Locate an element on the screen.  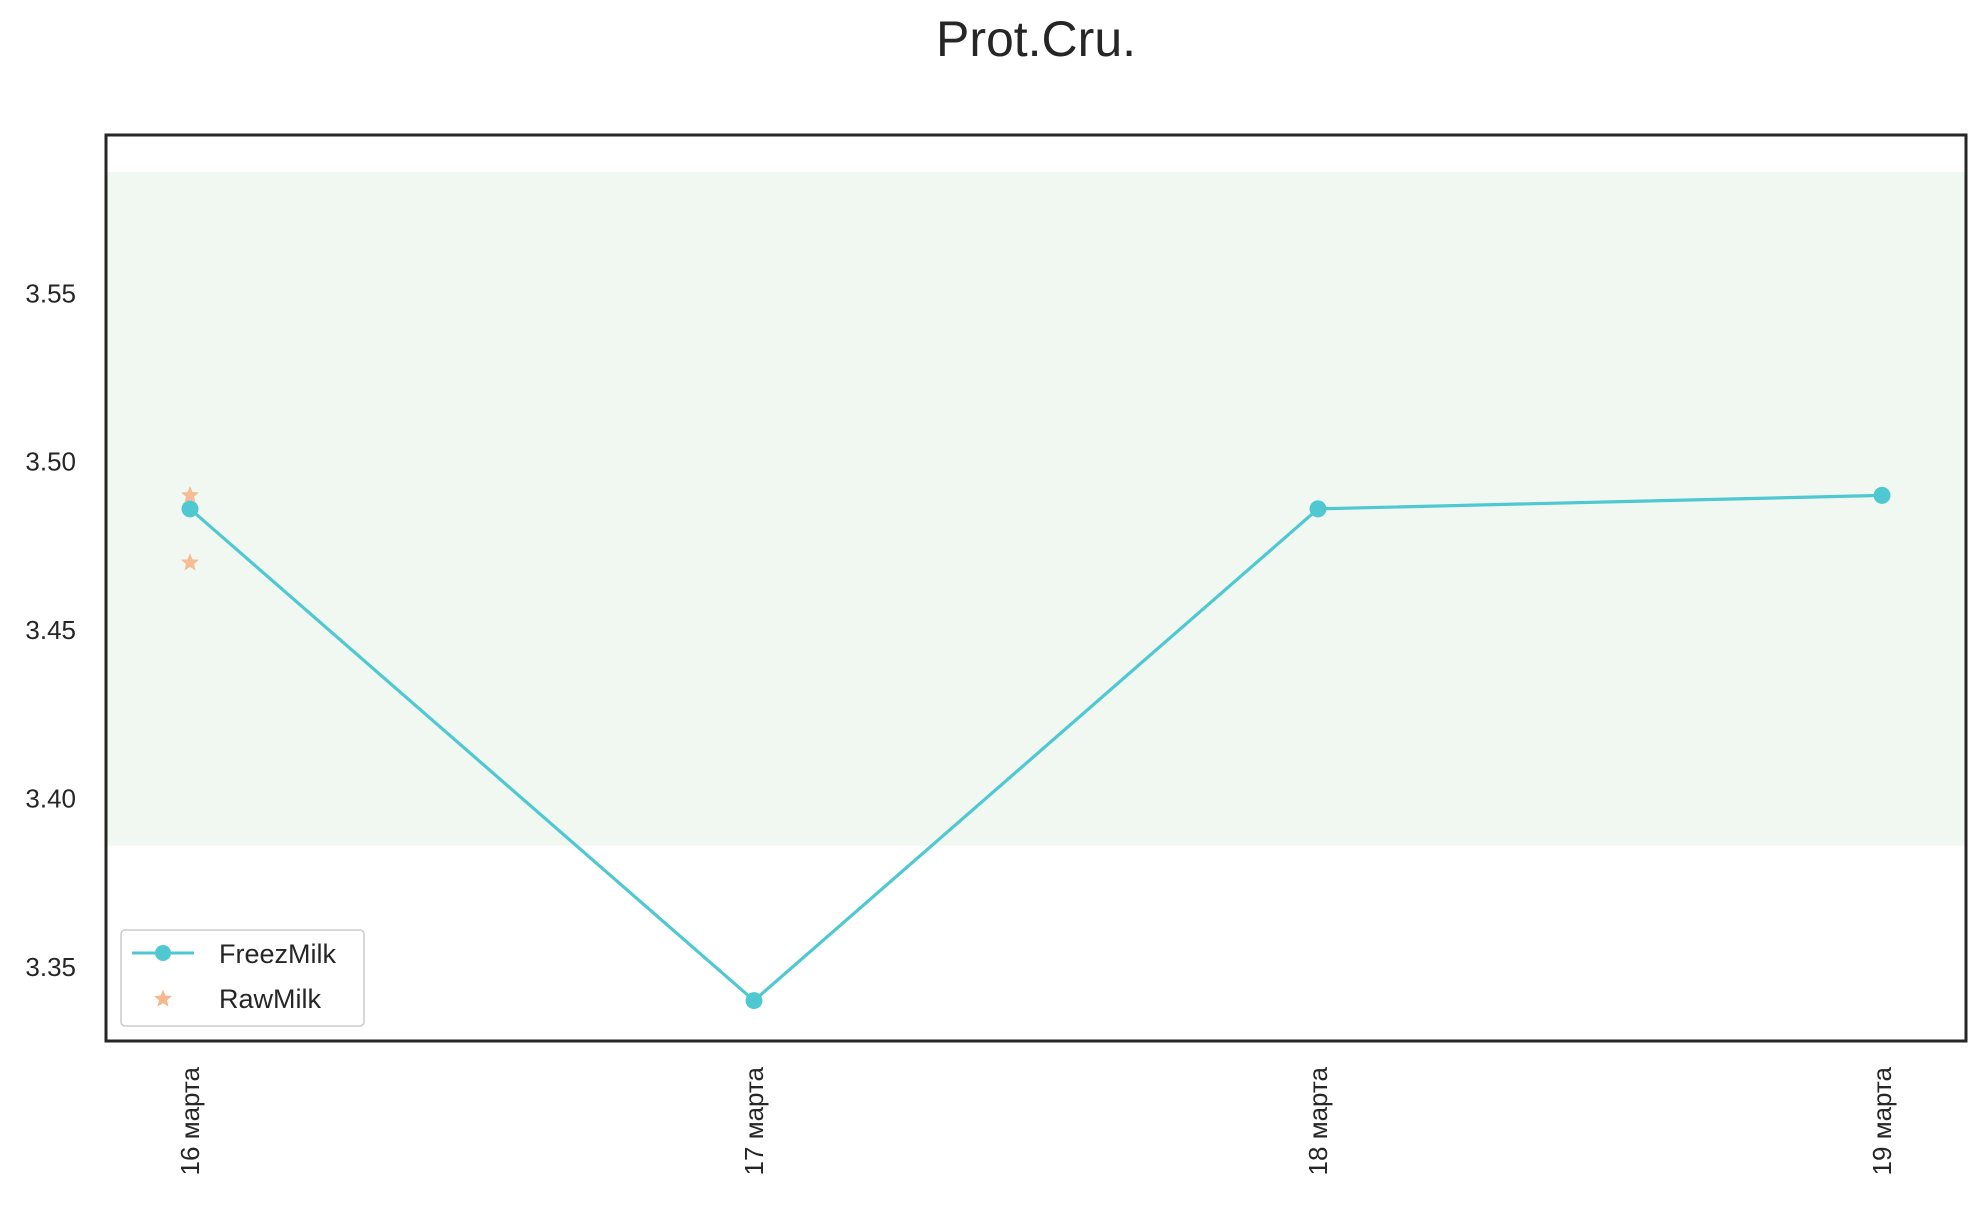
legend: FreezMilk RawMilk is located at coordinates (242, 978).